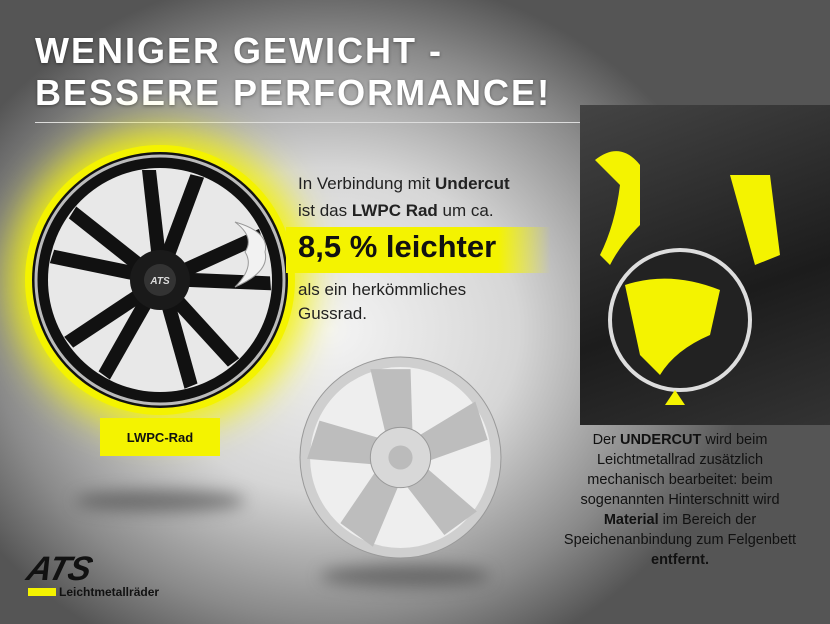 The image size is (830, 624). What do you see at coordinates (160, 437) in the screenshot?
I see `wheel-label: LWPC-Rad` at bounding box center [160, 437].